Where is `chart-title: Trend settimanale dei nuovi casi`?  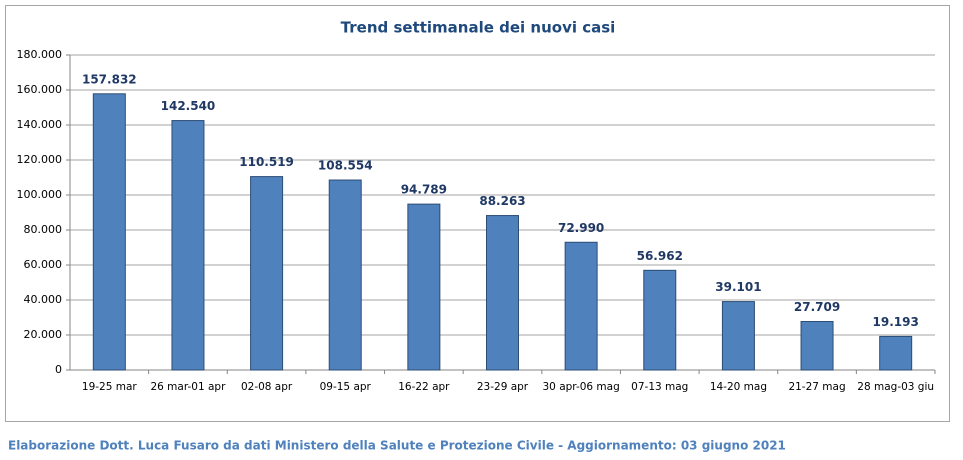
chart-title: Trend settimanale dei nuovi casi is located at coordinates (478, 28).